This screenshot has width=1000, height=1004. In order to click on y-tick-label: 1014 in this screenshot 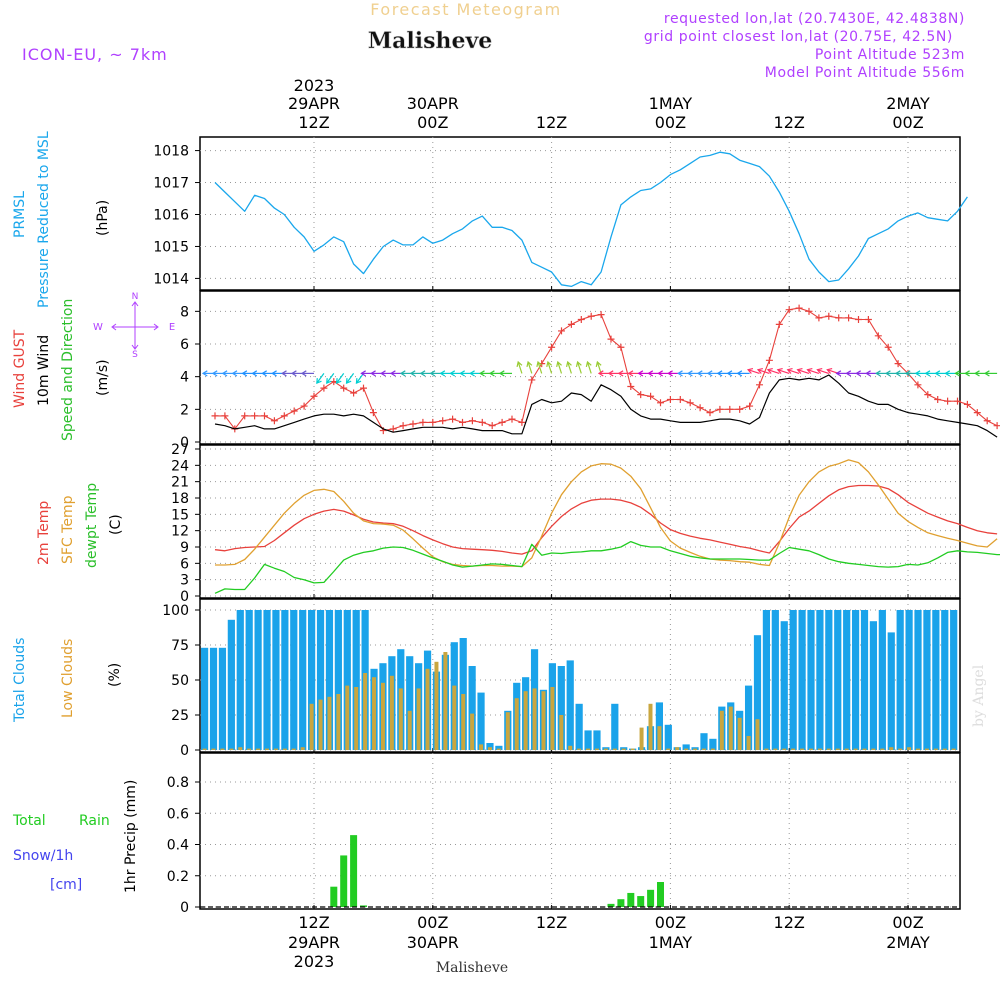, I will do `click(171, 279)`.